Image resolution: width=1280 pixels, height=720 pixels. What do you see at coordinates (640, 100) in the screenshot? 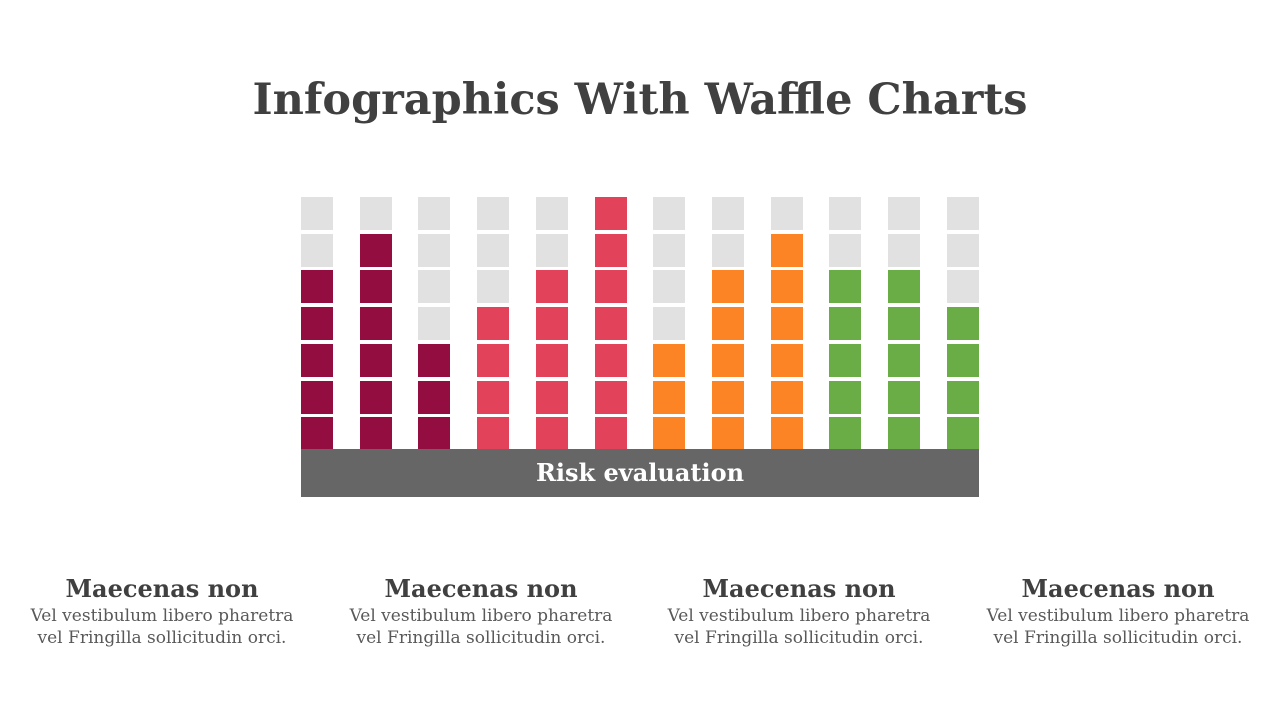
I see `page-title: Infographics With Waffle Charts` at bounding box center [640, 100].